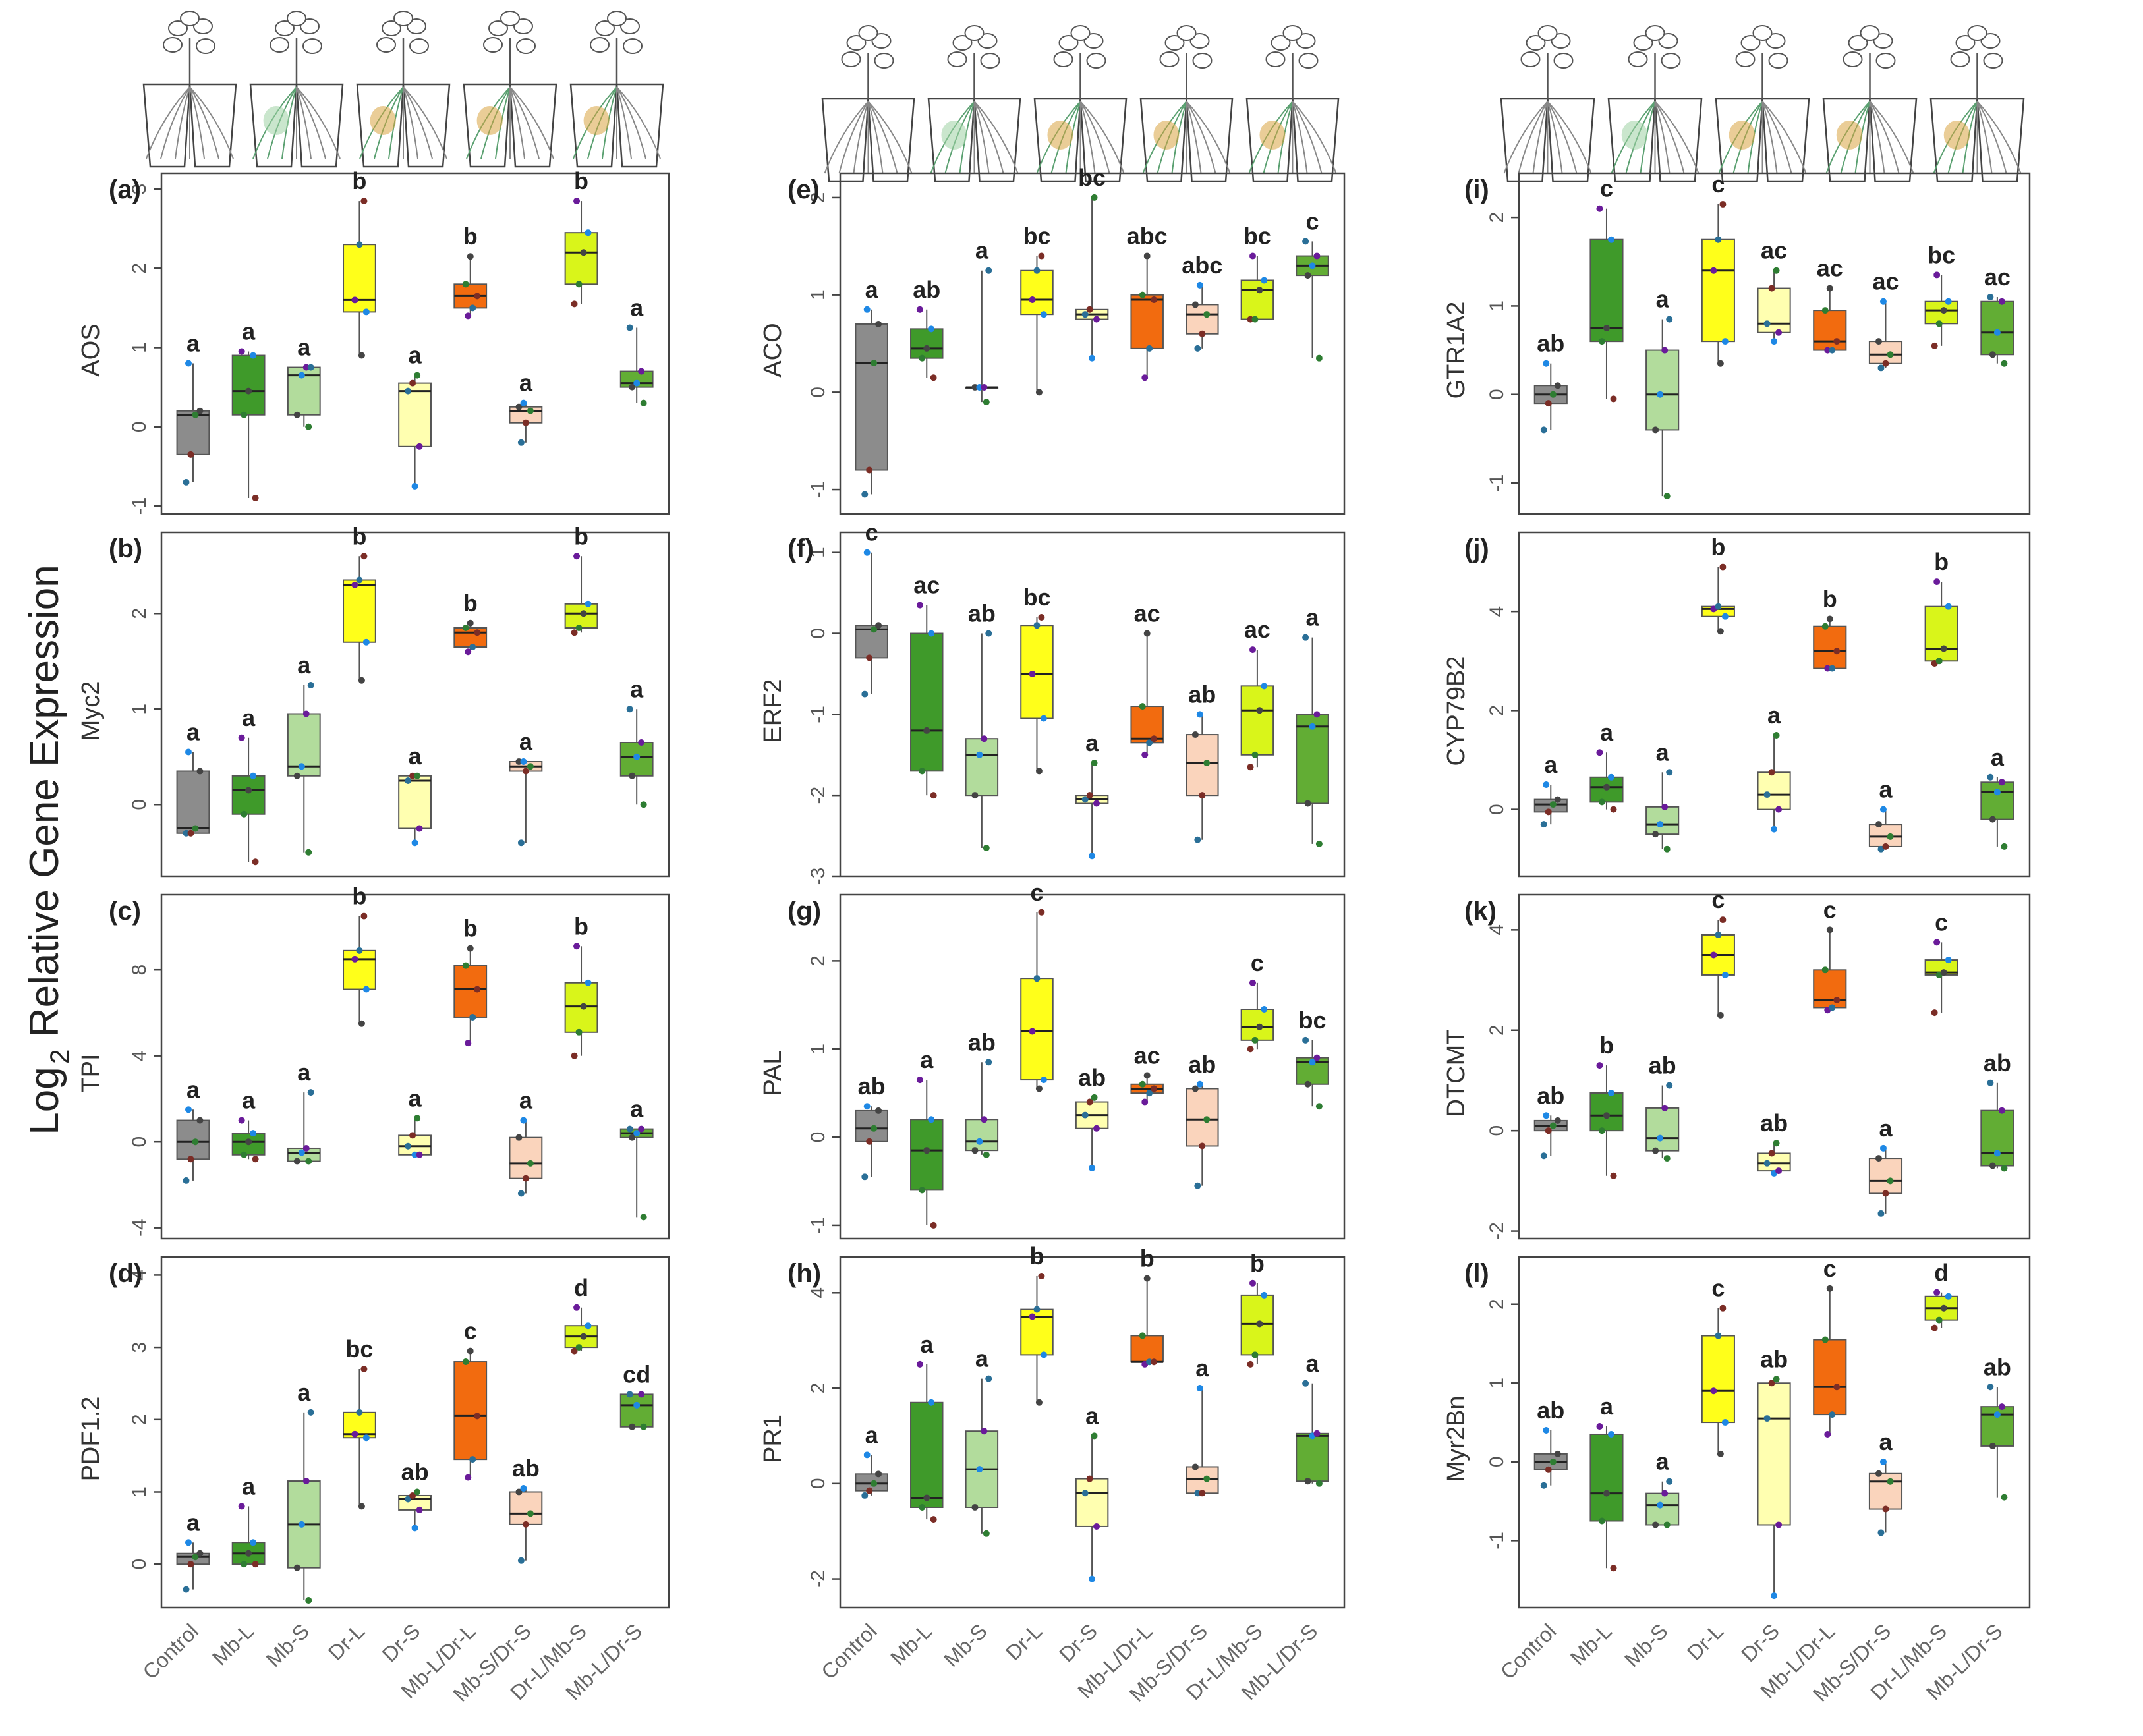 This screenshot has width=2143, height=1736. Describe the element at coordinates (526, 1509) in the screenshot. I see `box-mb-s-dr-s: ab` at that location.